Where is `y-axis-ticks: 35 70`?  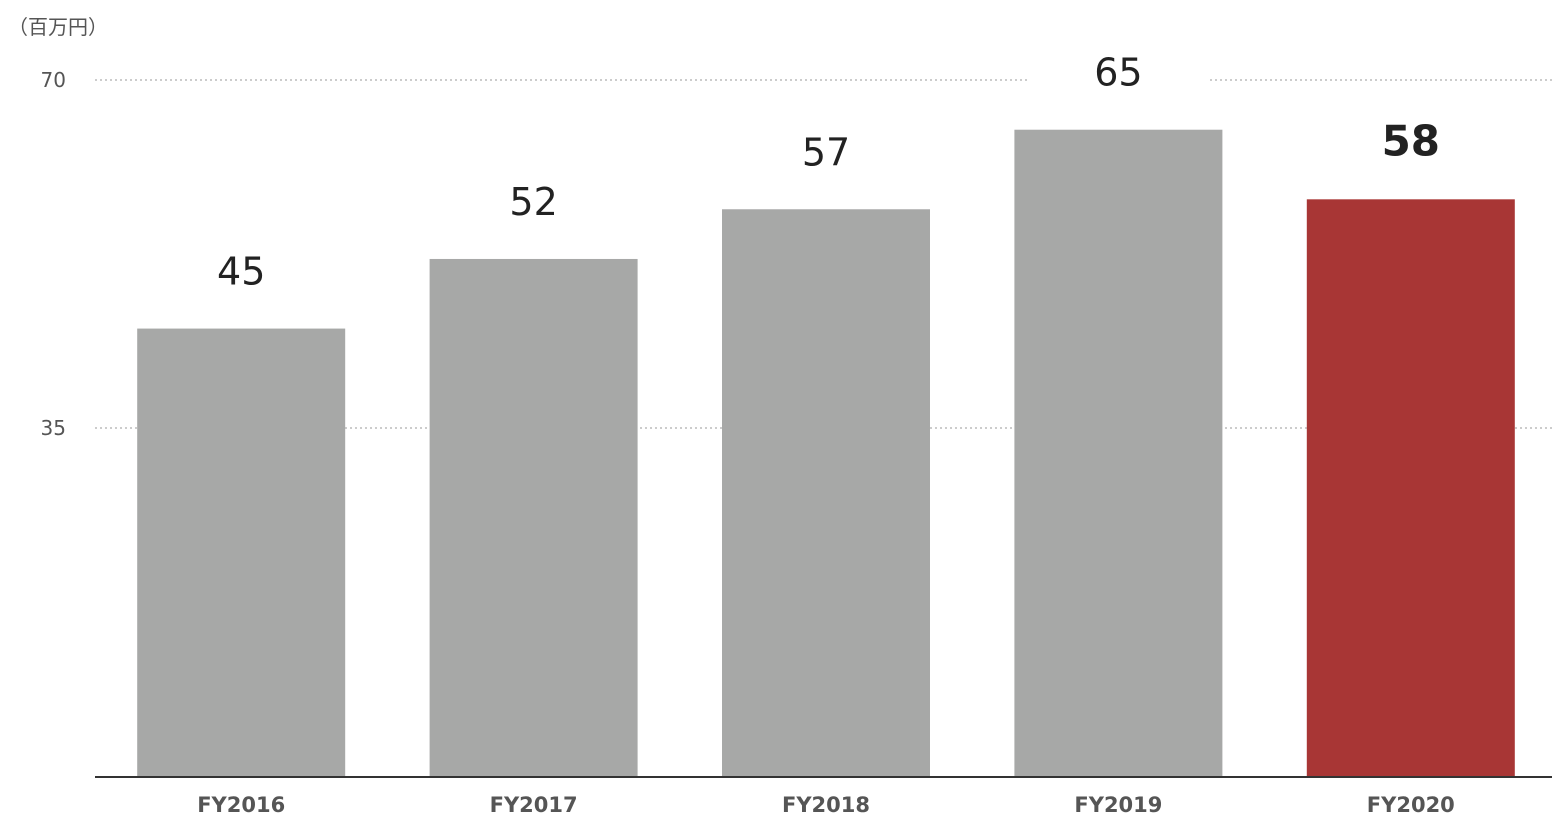
y-axis-ticks: 35 70 is located at coordinates (53, 254).